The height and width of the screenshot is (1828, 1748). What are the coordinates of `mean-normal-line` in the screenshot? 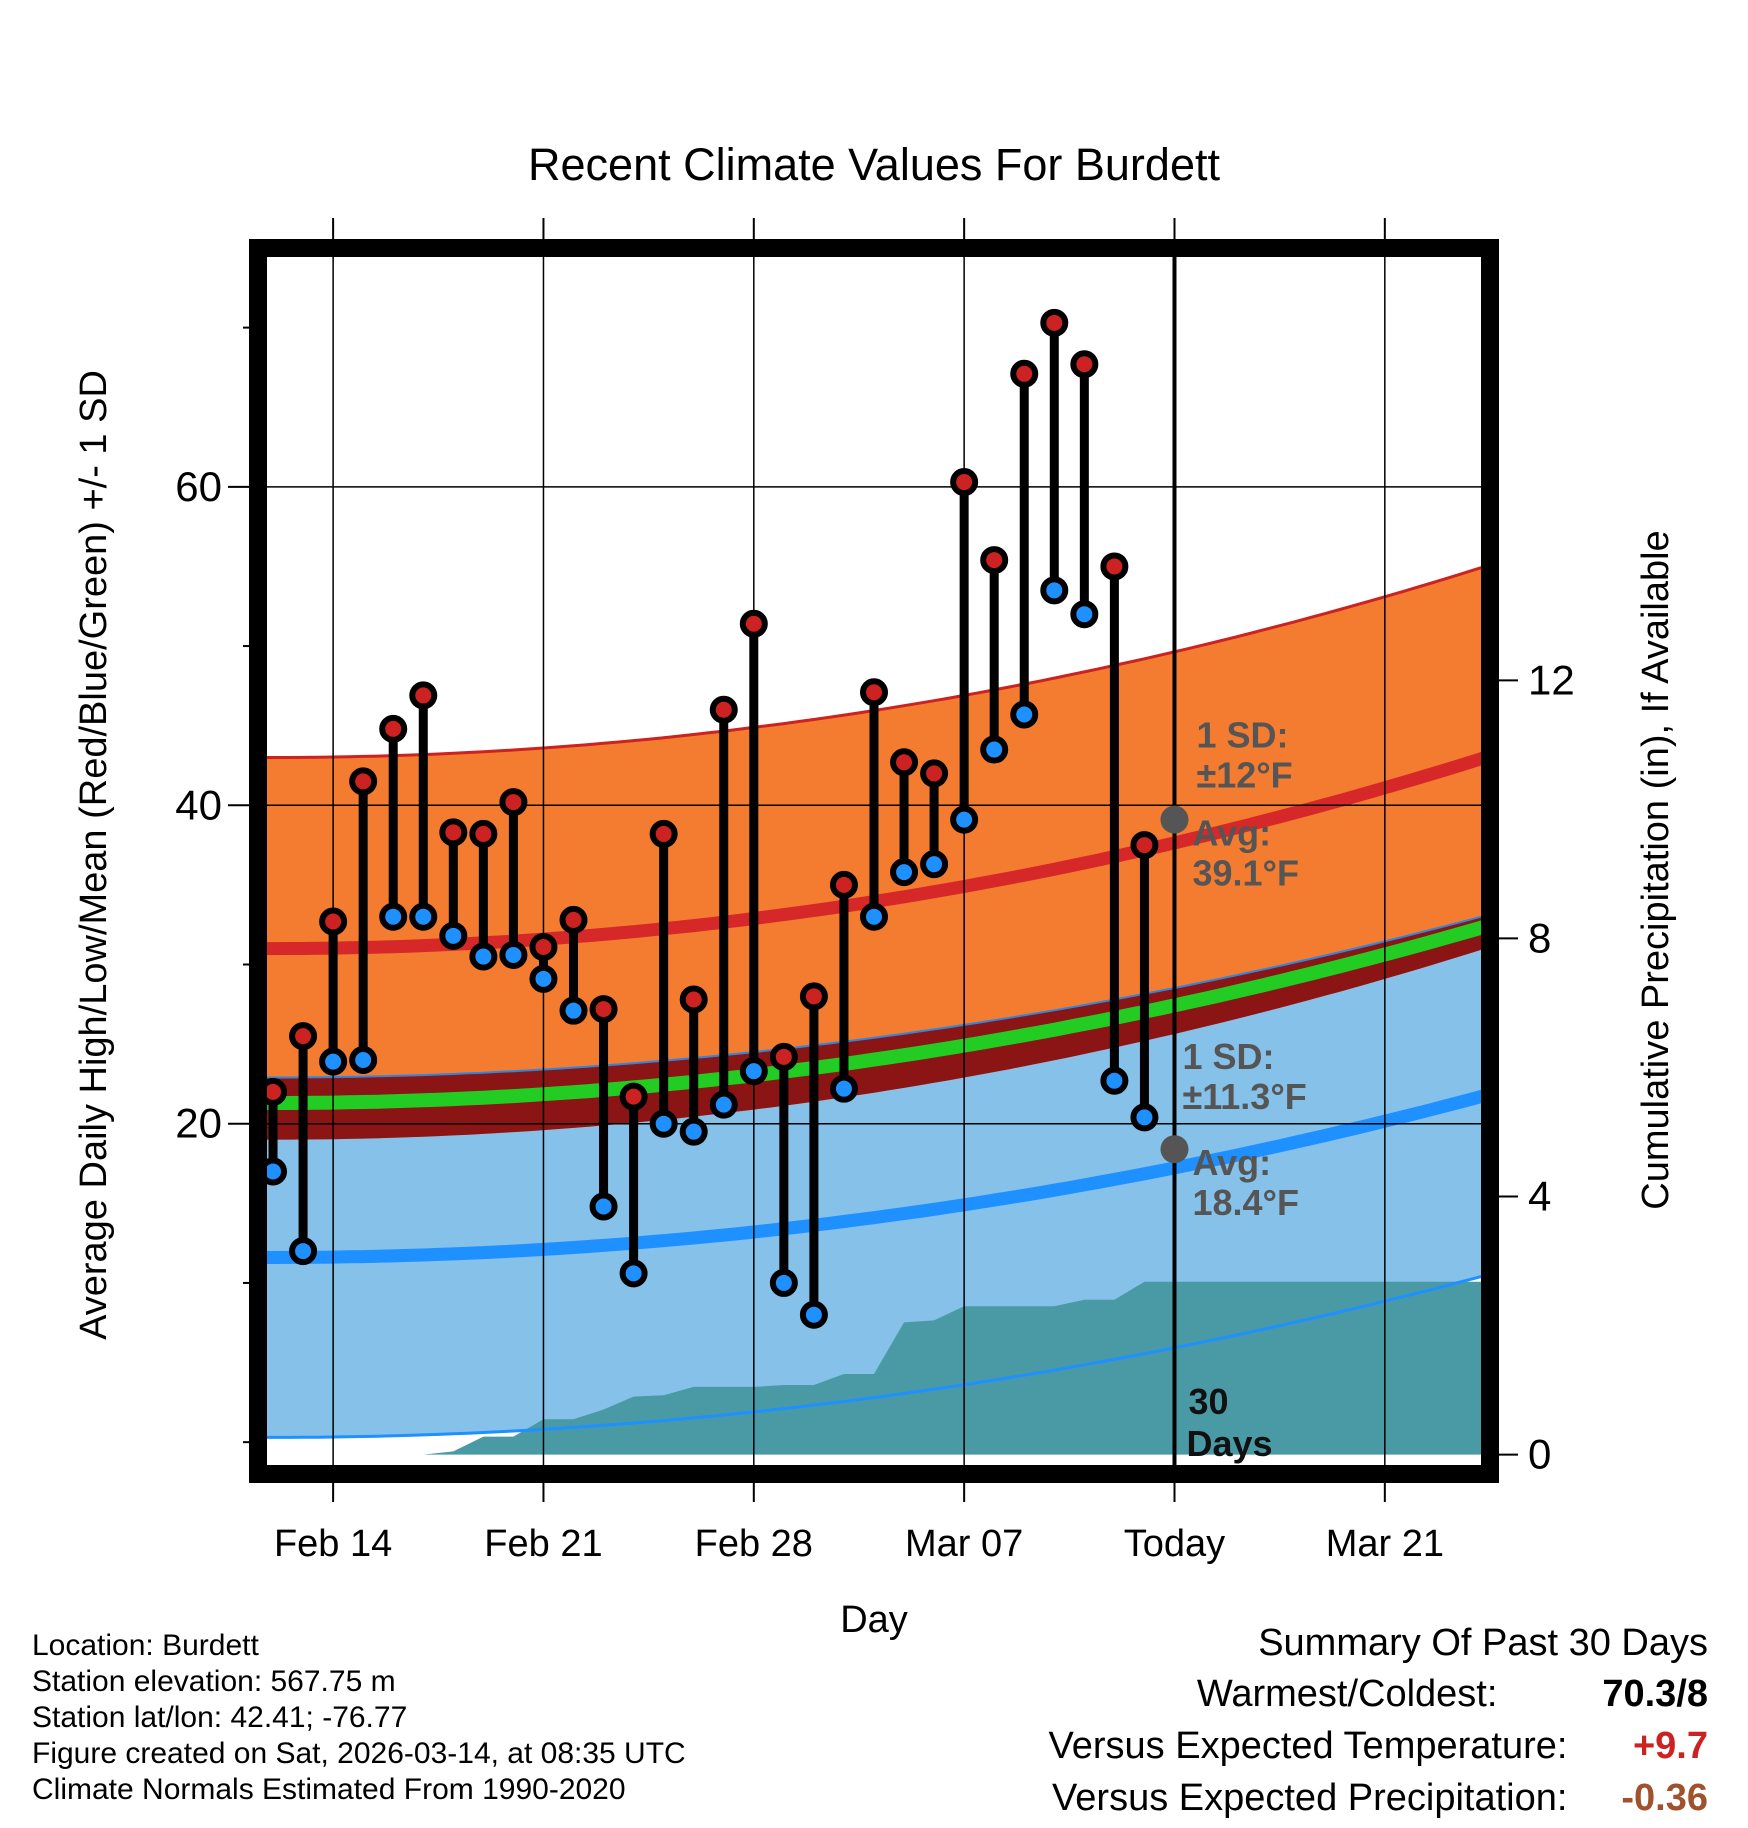 It's located at (874, 1014).